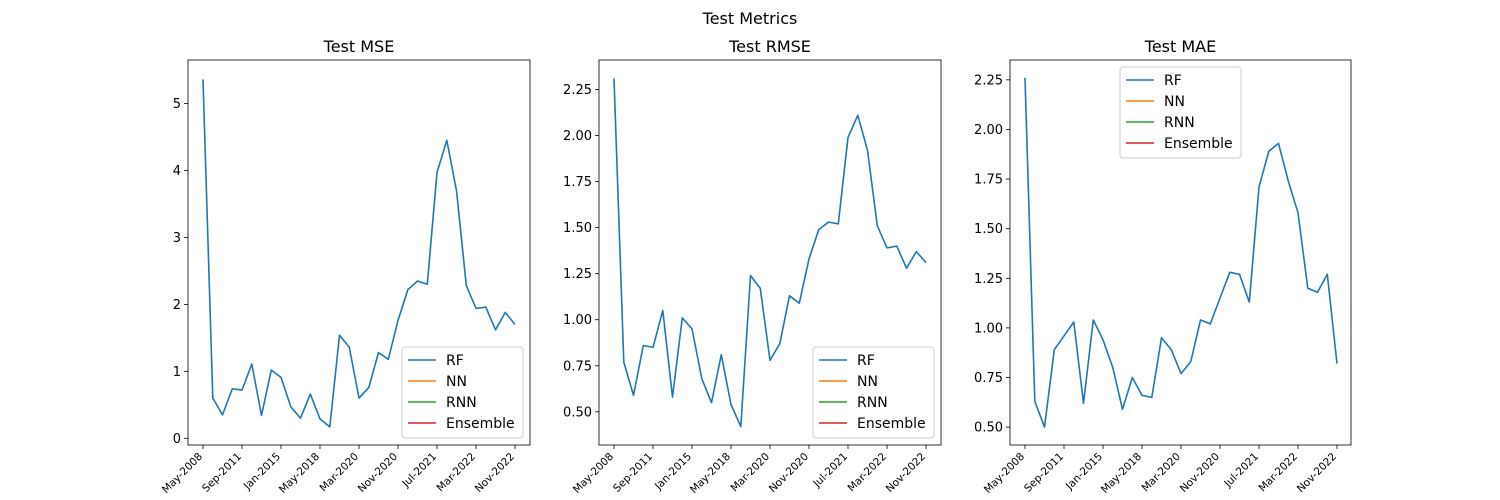  What do you see at coordinates (177, 439) in the screenshot?
I see `y-tick-label: 0` at bounding box center [177, 439].